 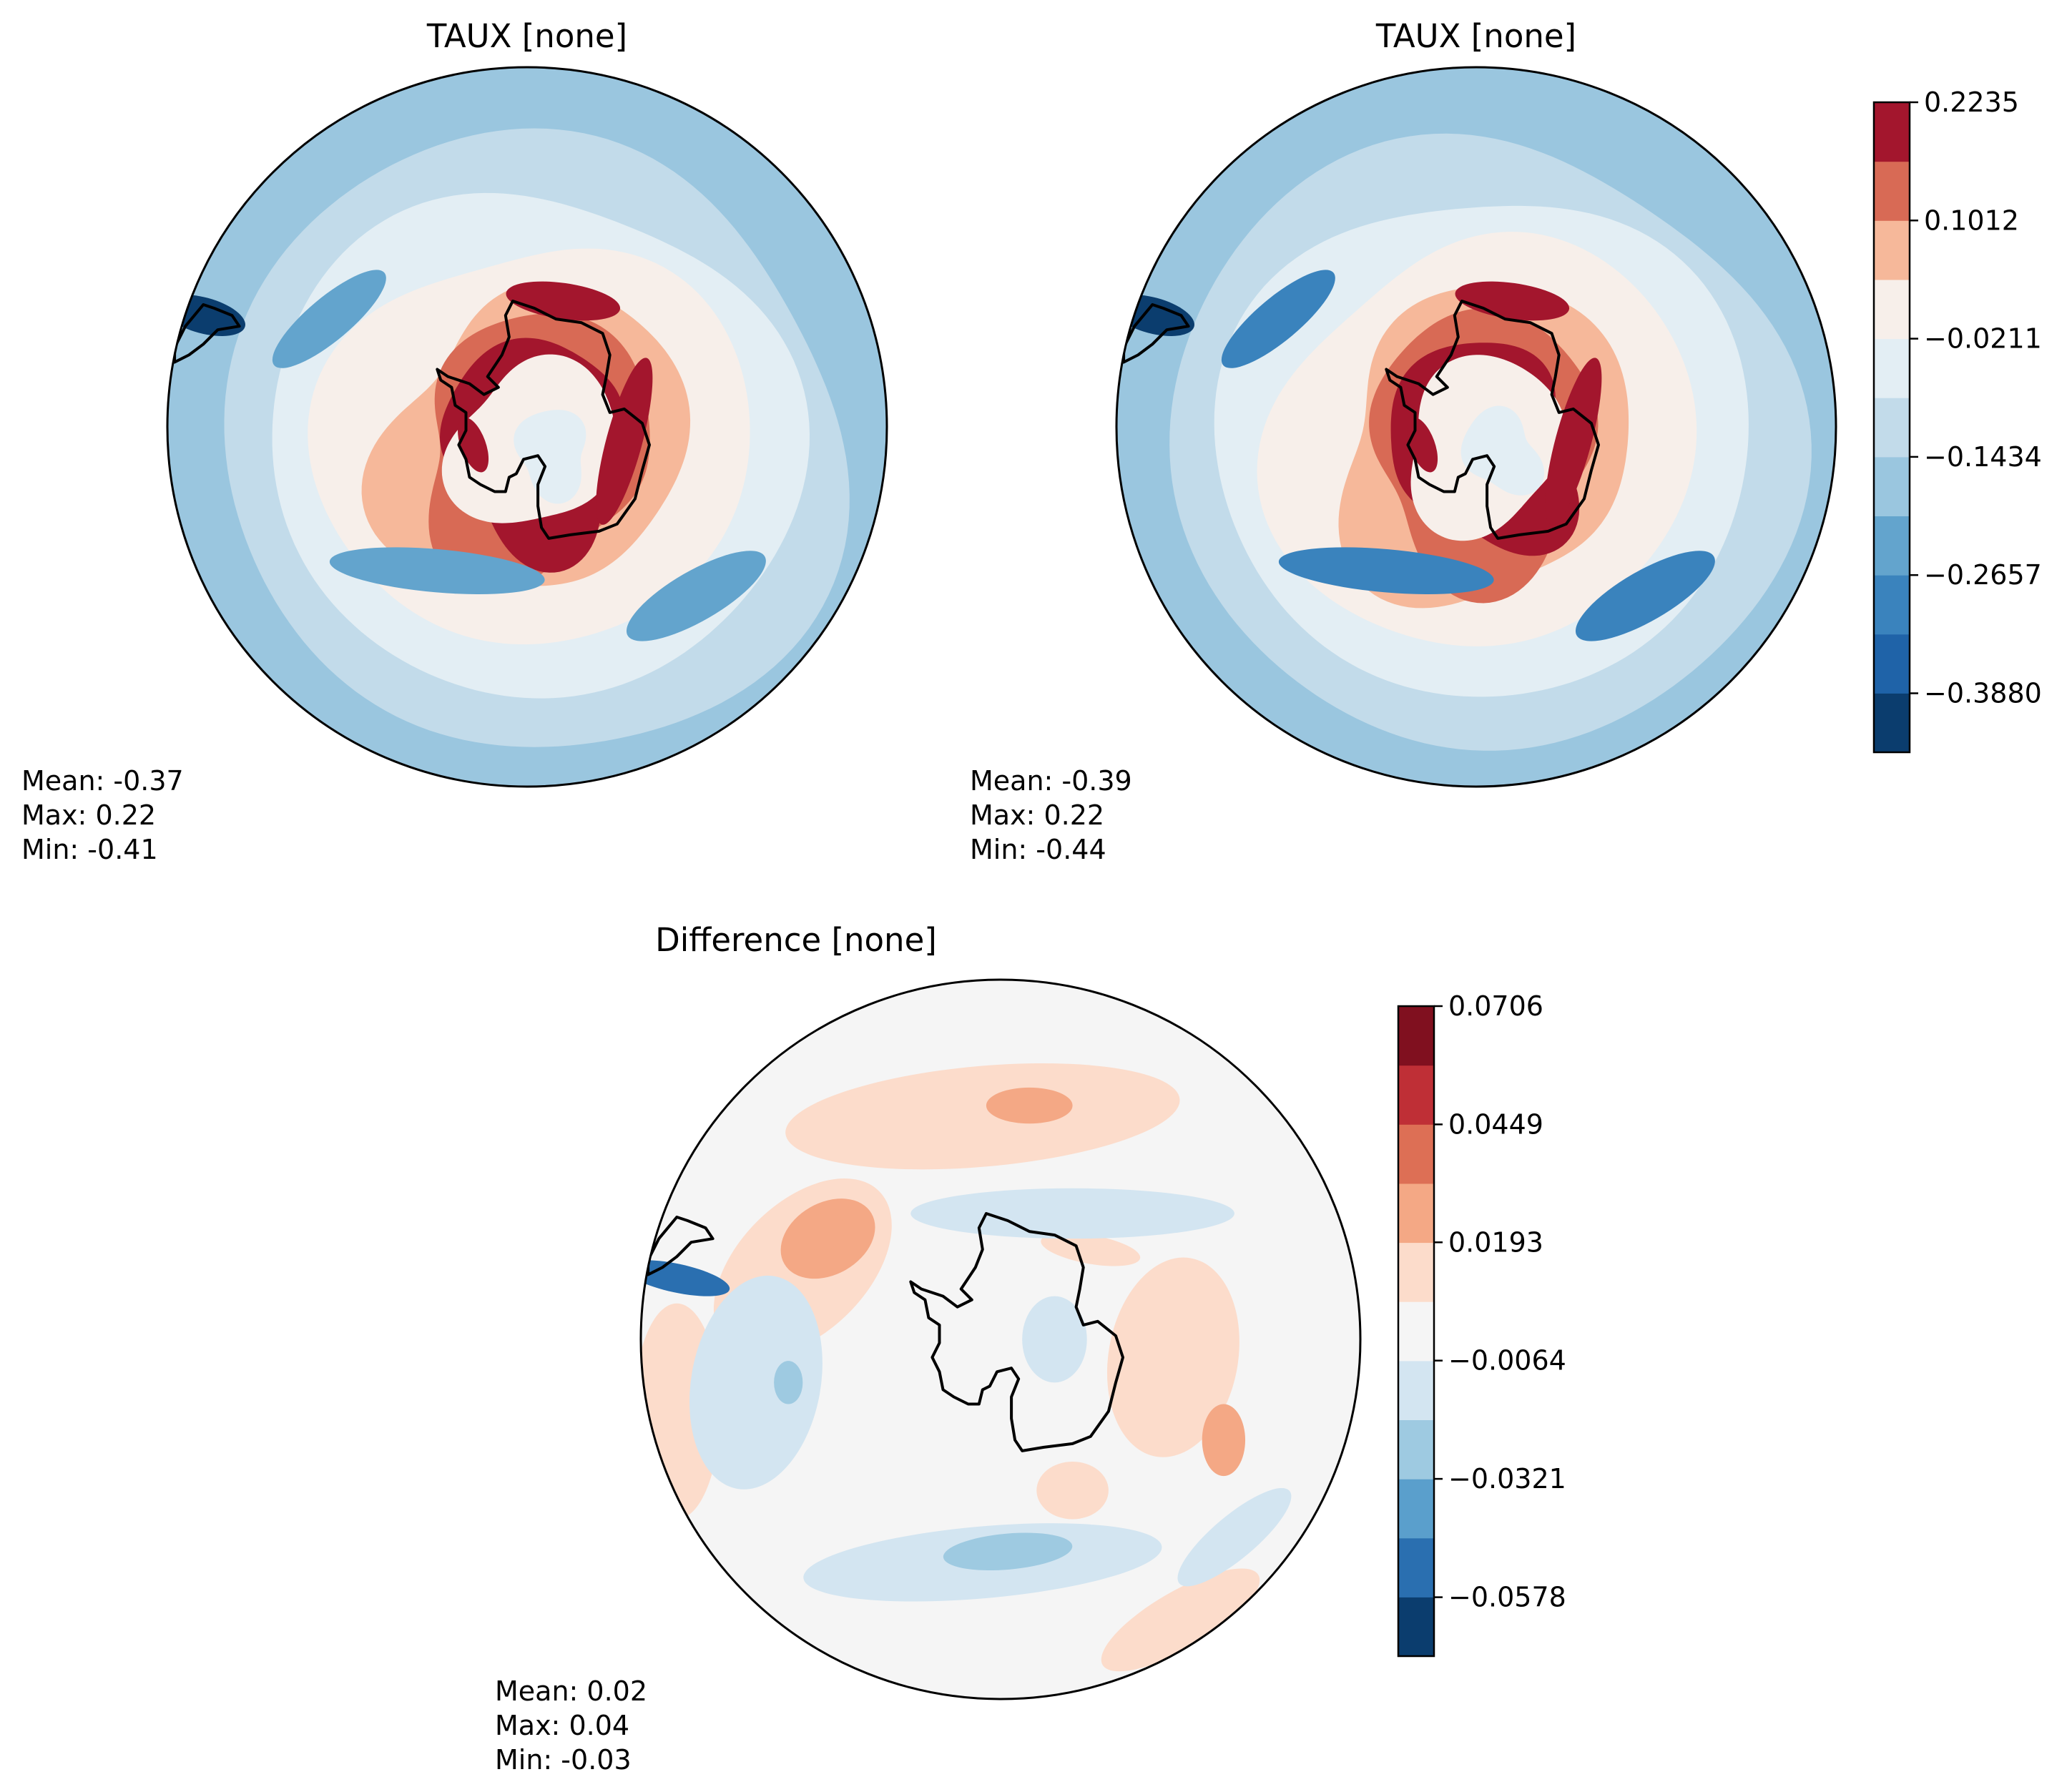 I want to click on field-right, so click(x=1476, y=427).